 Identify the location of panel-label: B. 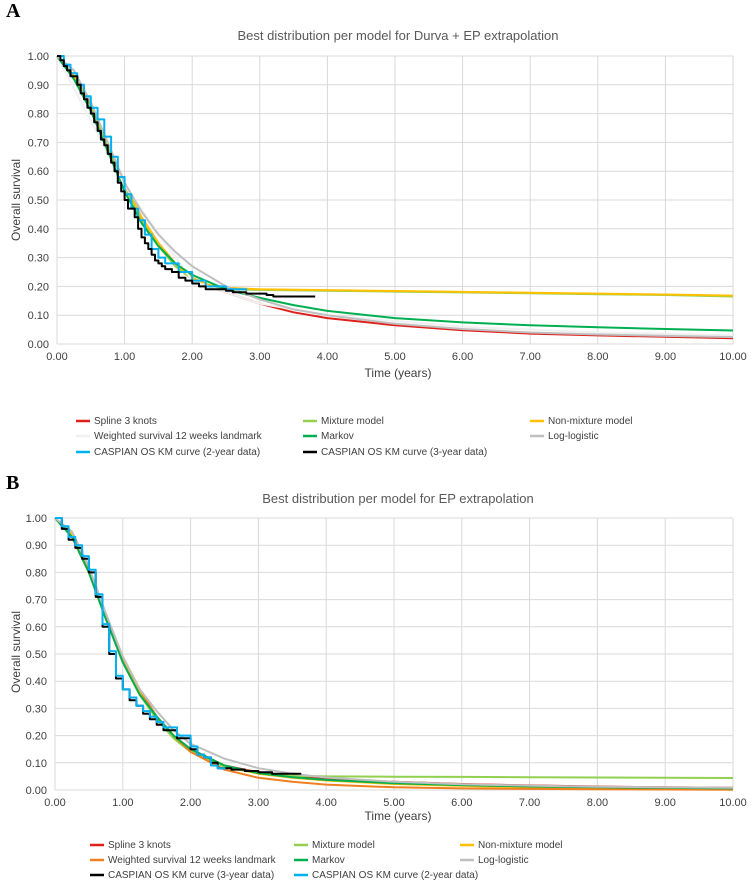
(13, 483).